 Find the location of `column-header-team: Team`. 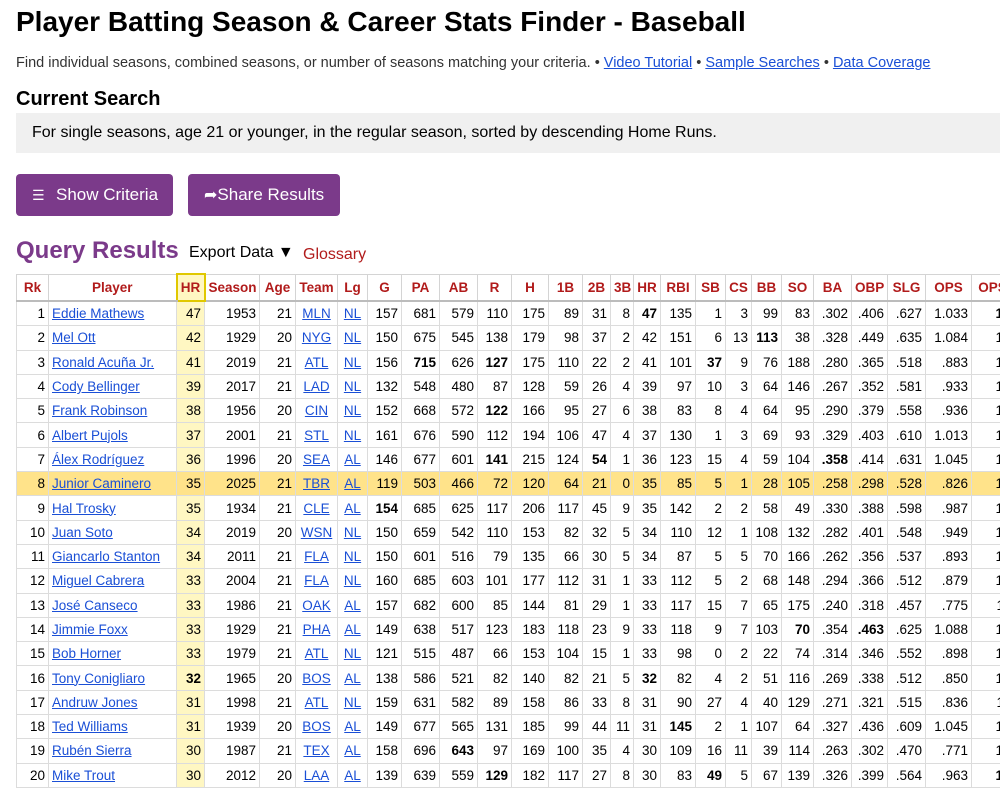

column-header-team: Team is located at coordinates (316, 287).